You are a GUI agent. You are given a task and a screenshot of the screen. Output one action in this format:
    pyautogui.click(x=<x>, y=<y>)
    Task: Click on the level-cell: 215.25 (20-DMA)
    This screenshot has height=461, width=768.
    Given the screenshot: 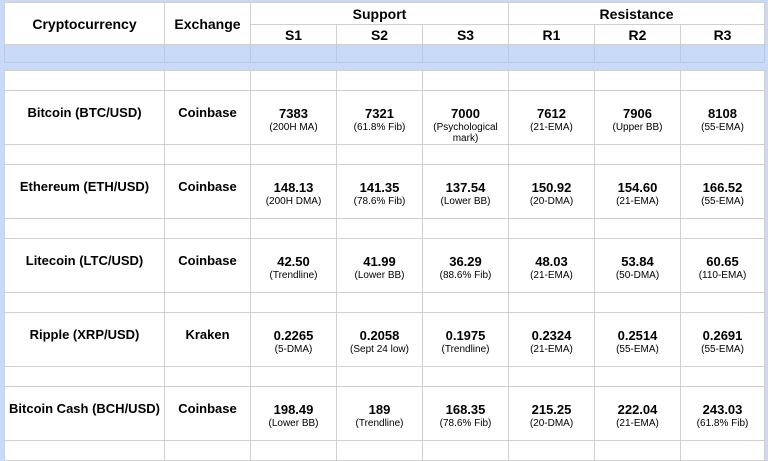 What is the action you would take?
    pyautogui.click(x=551, y=413)
    